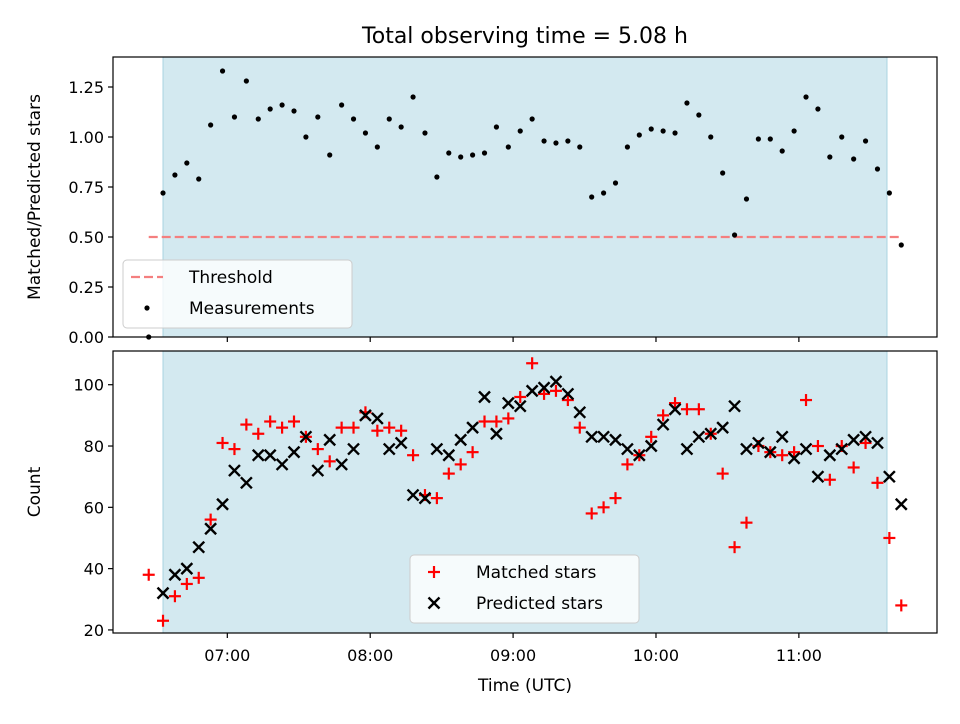 This screenshot has height=724, width=960. What do you see at coordinates (370, 655) in the screenshot?
I see `count-x-tick-label: 08:00` at bounding box center [370, 655].